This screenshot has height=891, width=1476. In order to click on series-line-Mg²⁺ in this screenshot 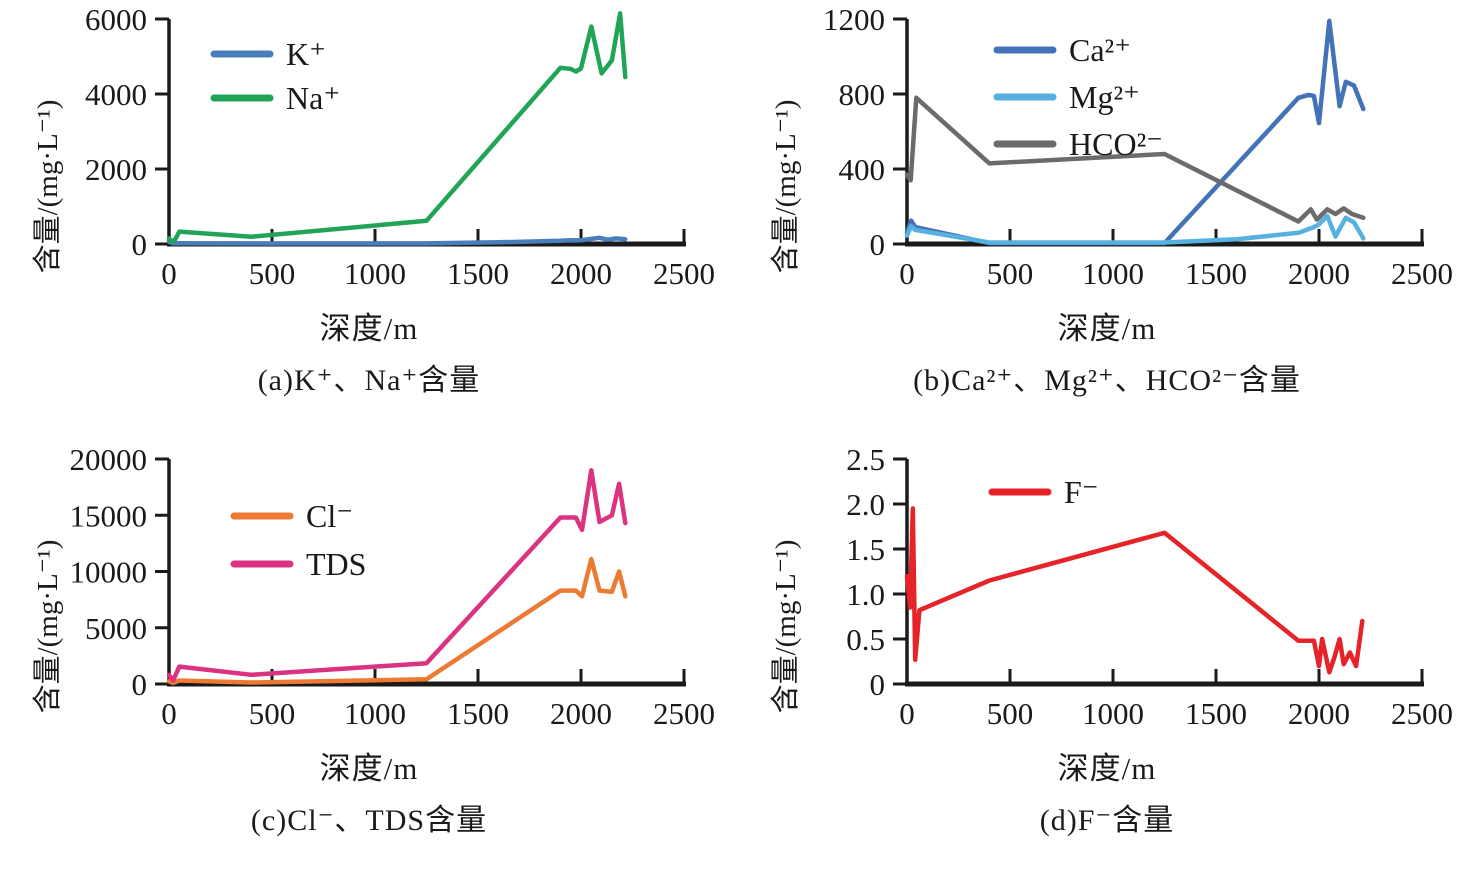, I will do `click(1135, 229)`.